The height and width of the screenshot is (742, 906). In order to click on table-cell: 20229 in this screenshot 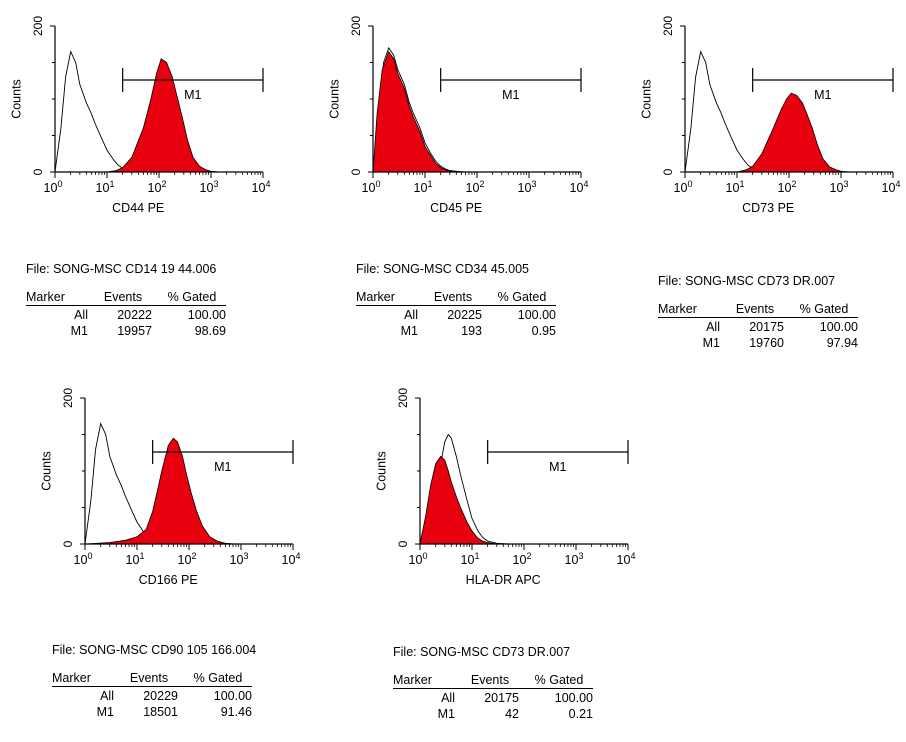, I will do `click(160, 696)`.